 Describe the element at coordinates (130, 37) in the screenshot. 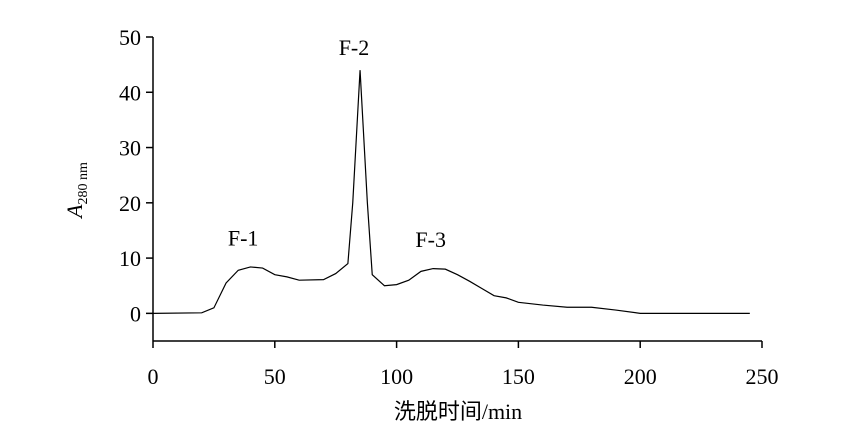

I see `y-tick-label: 50` at that location.